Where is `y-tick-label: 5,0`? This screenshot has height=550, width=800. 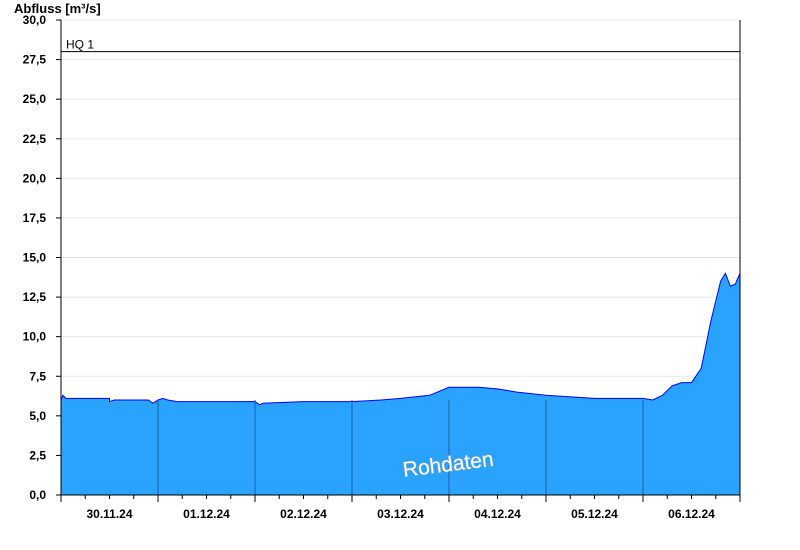 y-tick-label: 5,0 is located at coordinates (37, 416).